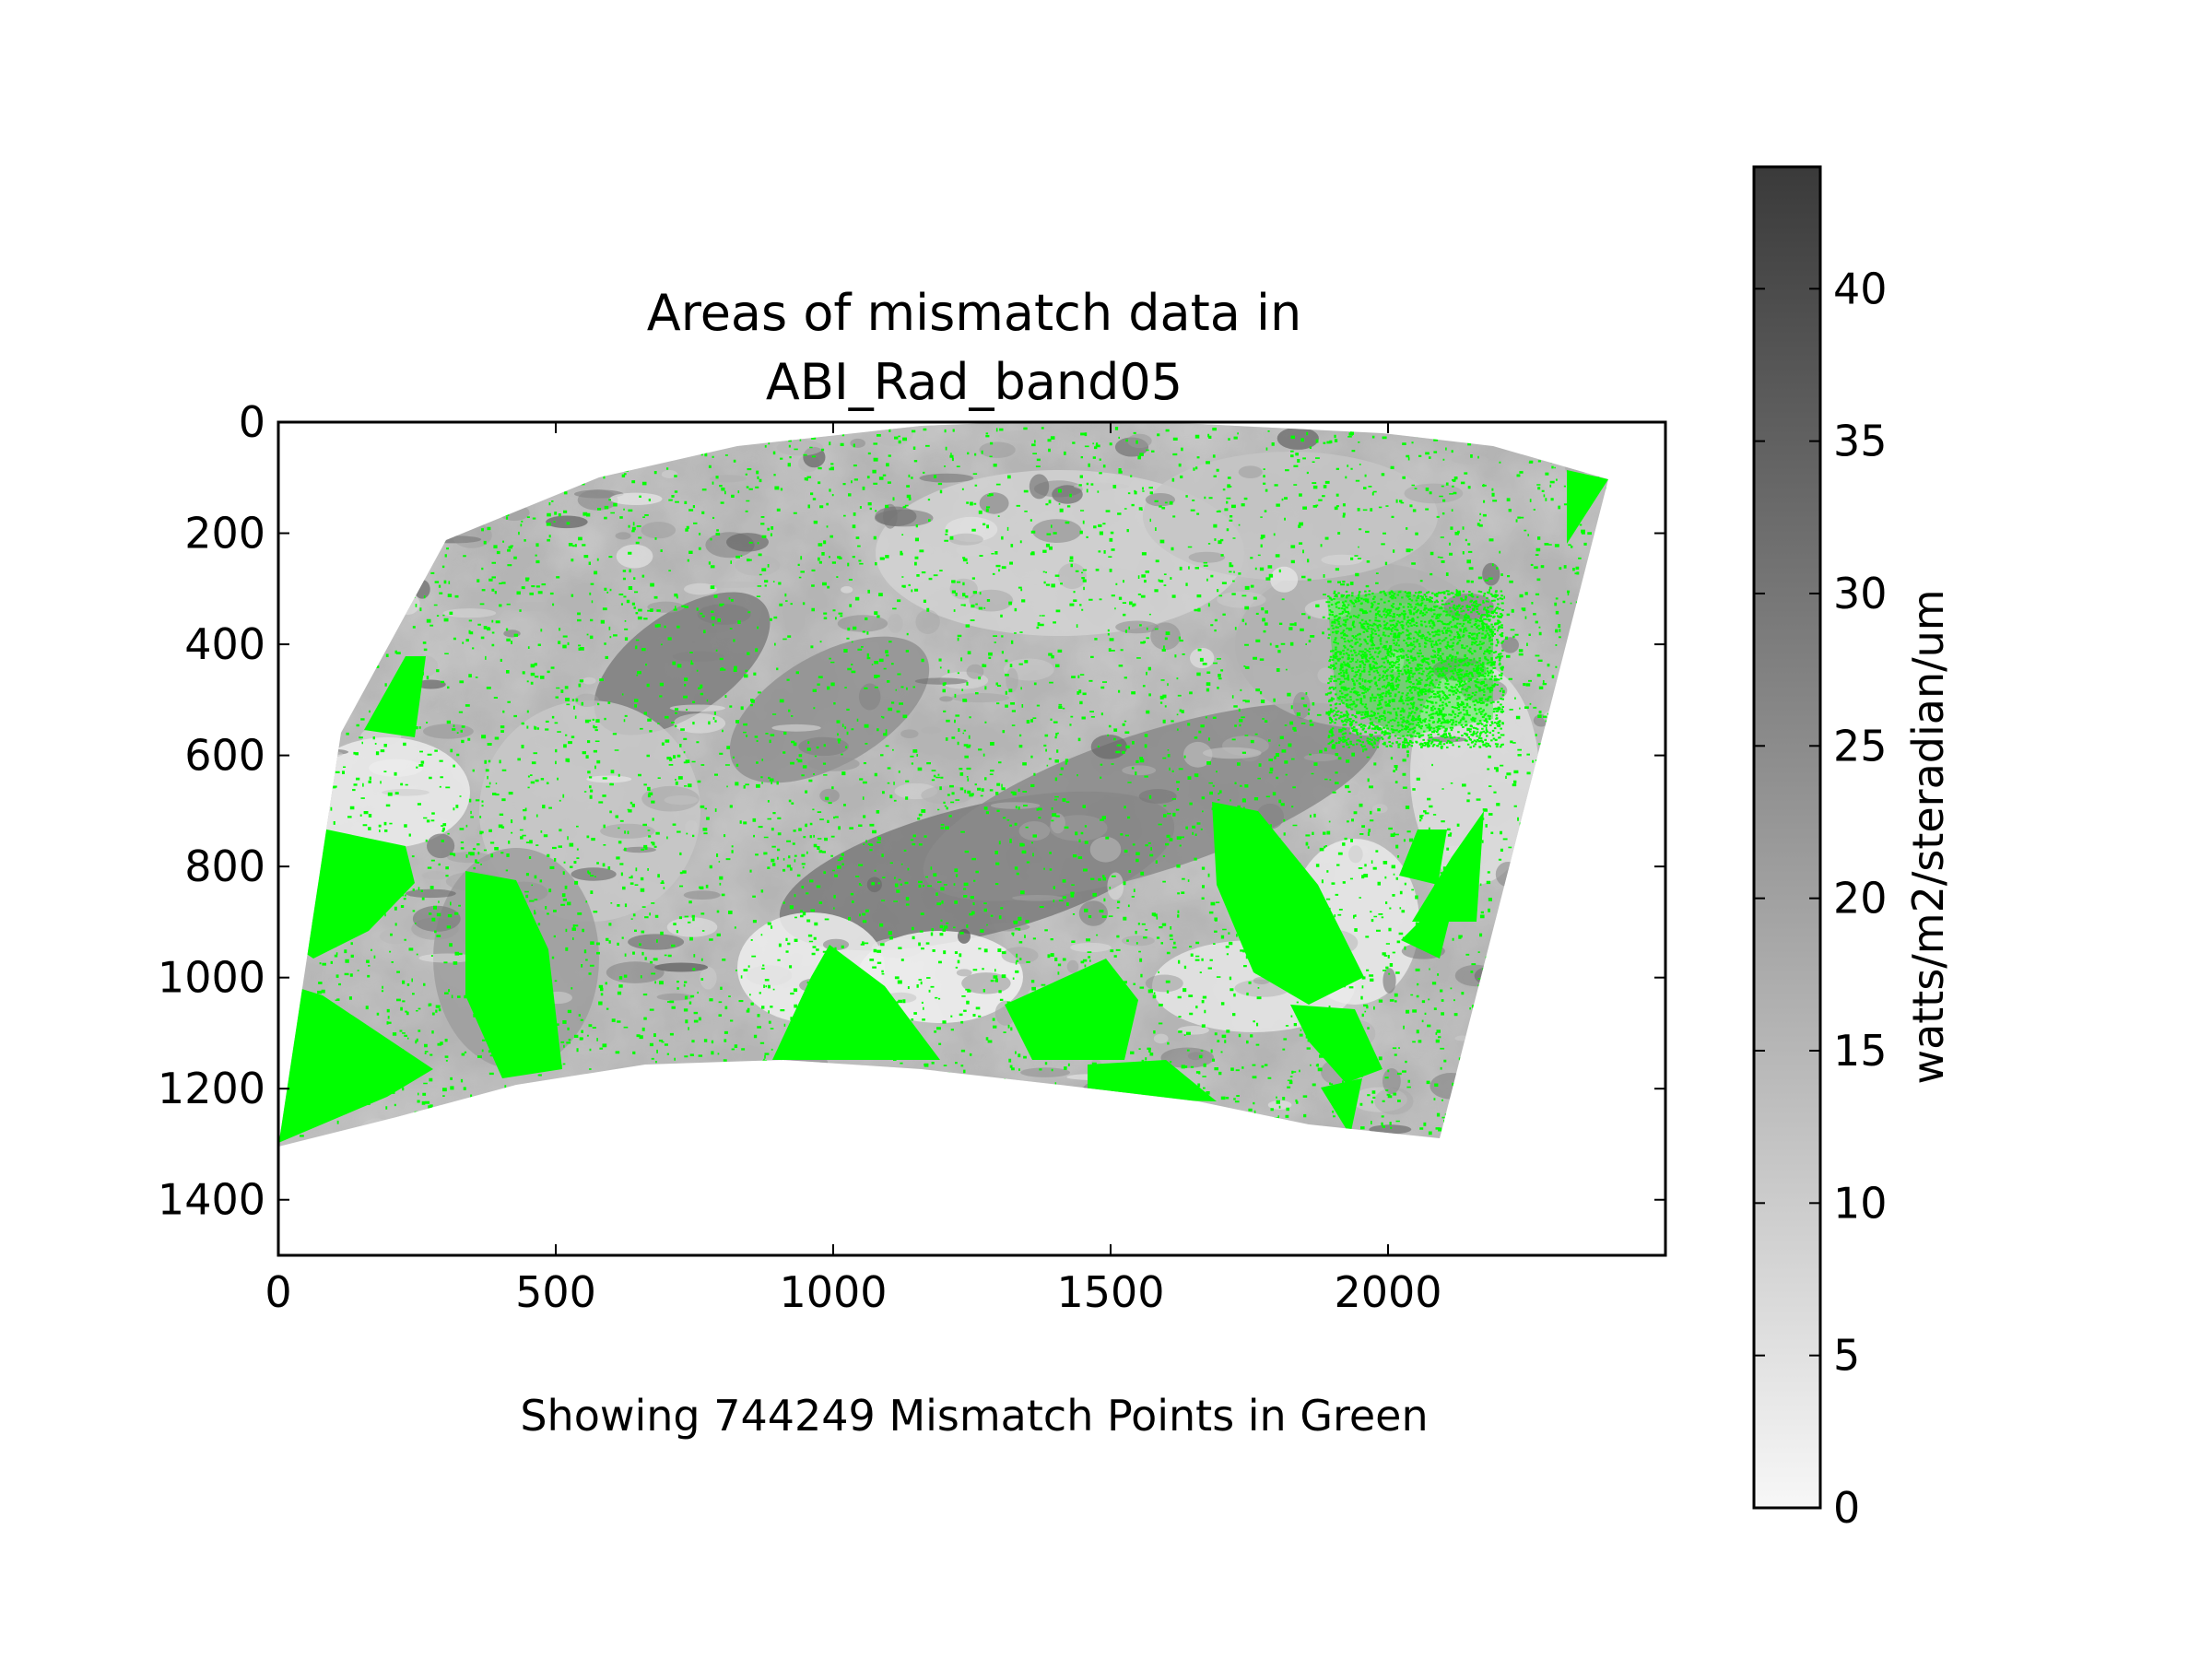  Describe the element at coordinates (1860, 899) in the screenshot. I see `colorbar-tick-label: 20` at that location.